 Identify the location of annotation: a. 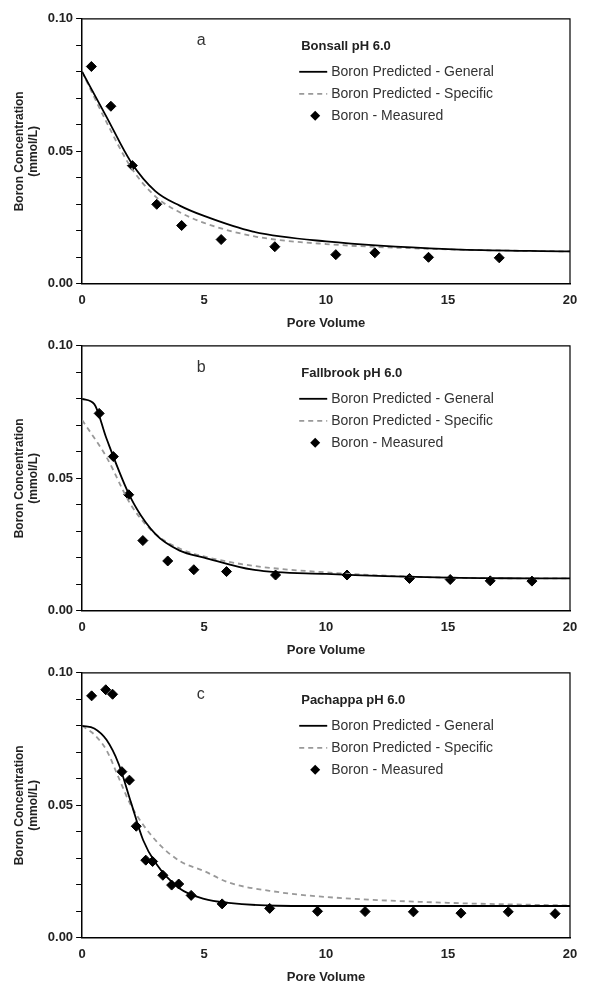
(201, 40).